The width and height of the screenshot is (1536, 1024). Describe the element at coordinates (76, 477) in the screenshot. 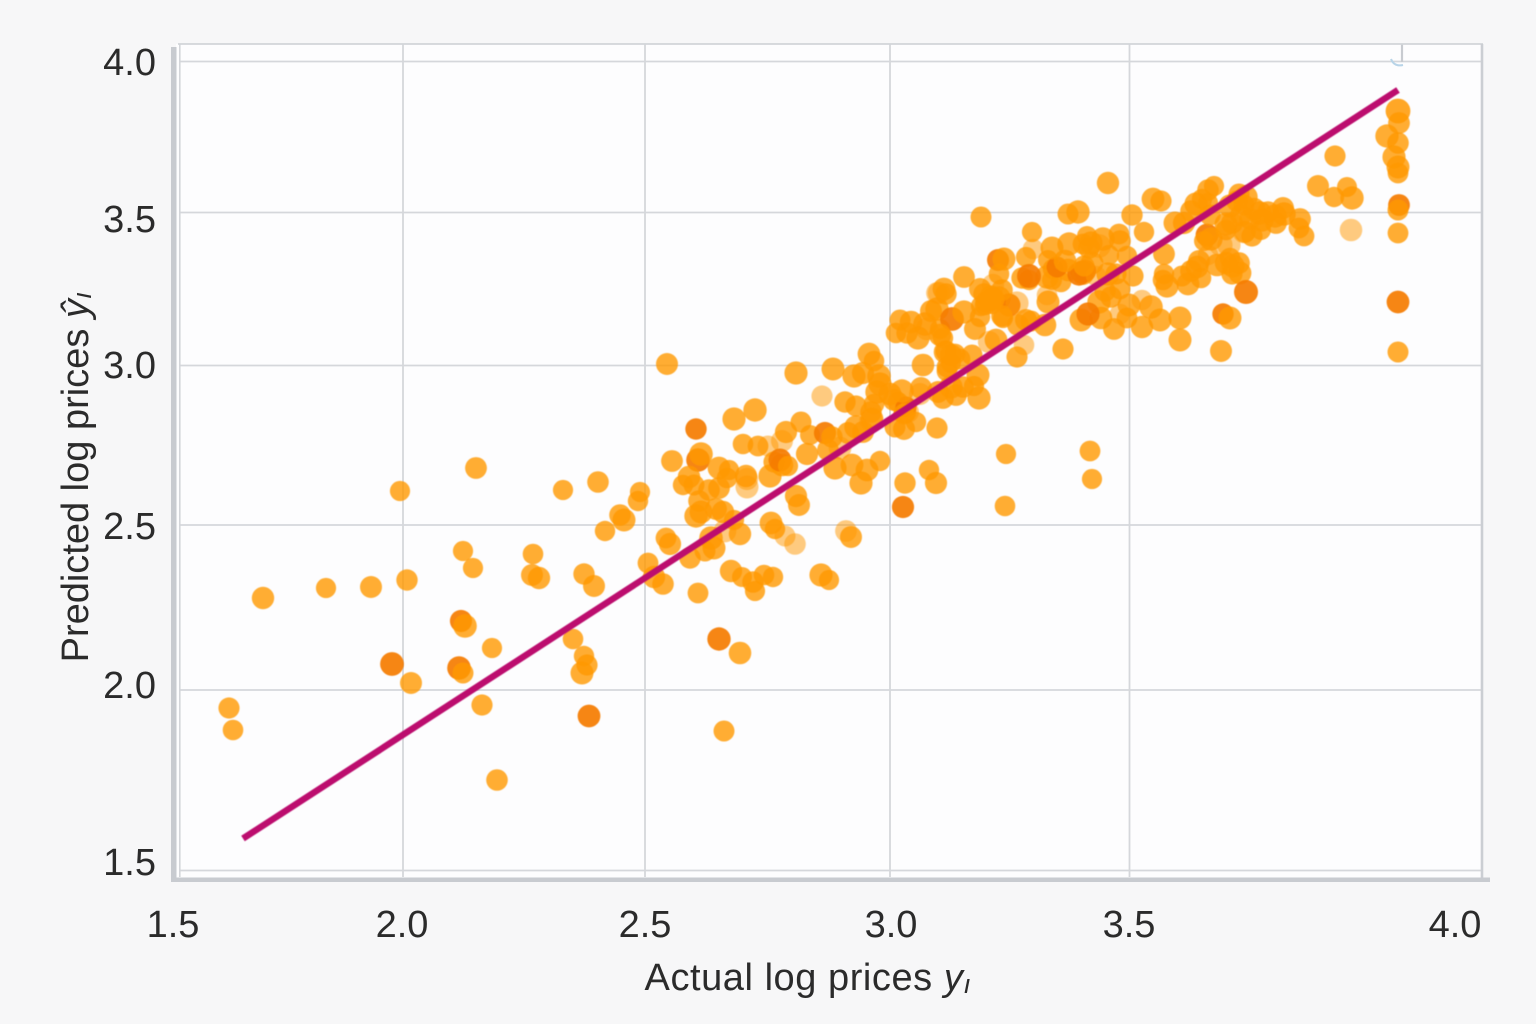

I see `svg-text: Predicted log prices ŷı` at that location.